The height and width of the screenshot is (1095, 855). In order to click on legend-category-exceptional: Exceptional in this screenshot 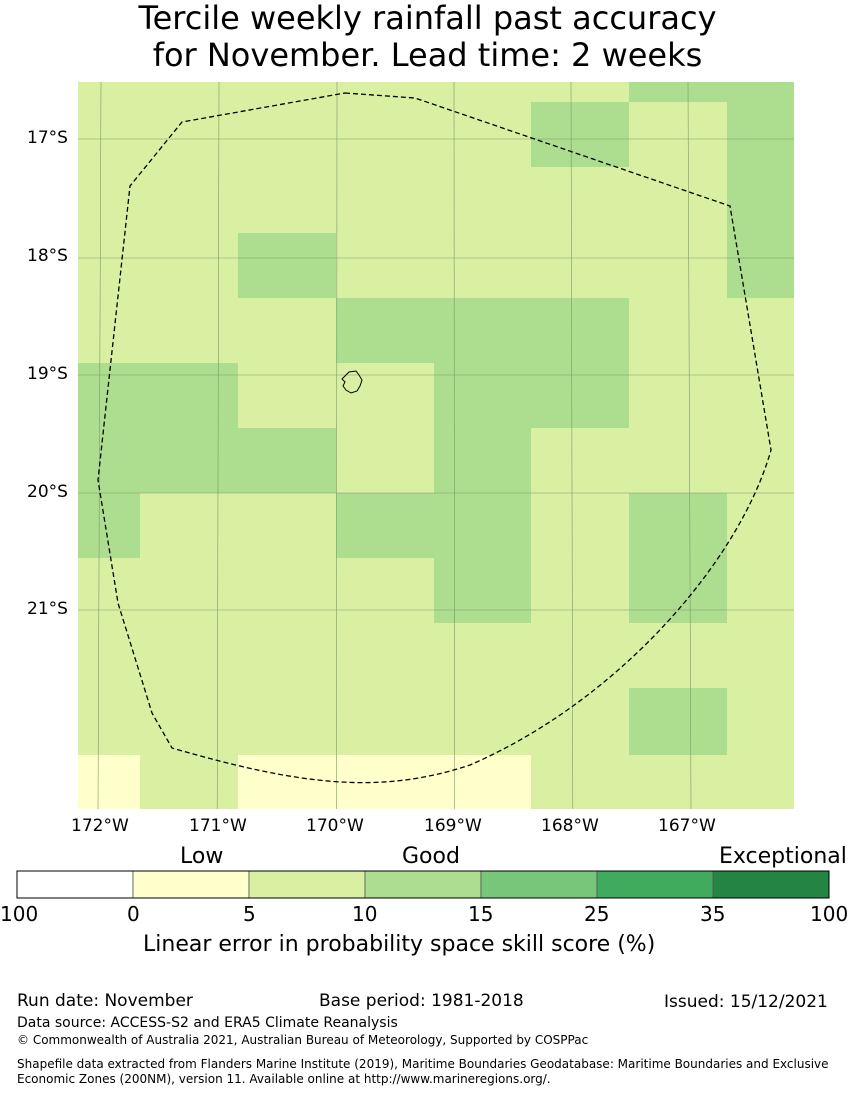, I will do `click(783, 856)`.